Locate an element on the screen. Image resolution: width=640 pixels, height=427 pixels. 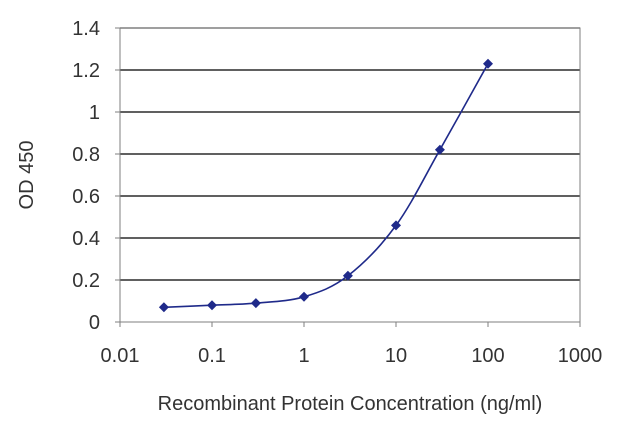
y-tick-label: 1.2 is located at coordinates (86, 71).